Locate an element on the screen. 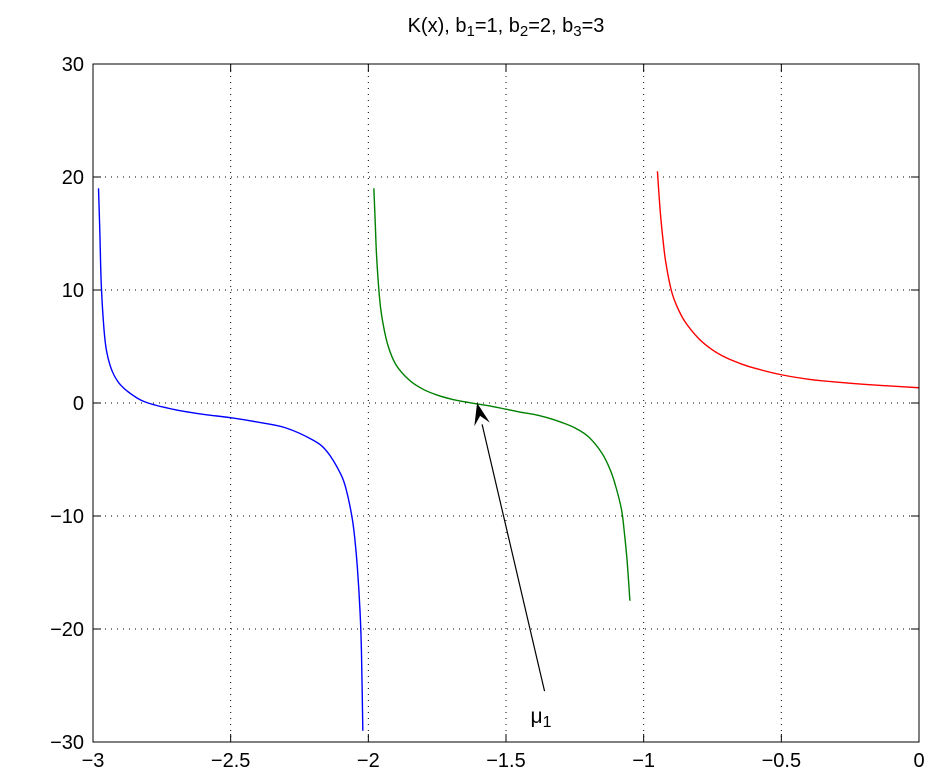 This screenshot has width=936, height=780. y-tick-label: 10 is located at coordinates (73, 291).